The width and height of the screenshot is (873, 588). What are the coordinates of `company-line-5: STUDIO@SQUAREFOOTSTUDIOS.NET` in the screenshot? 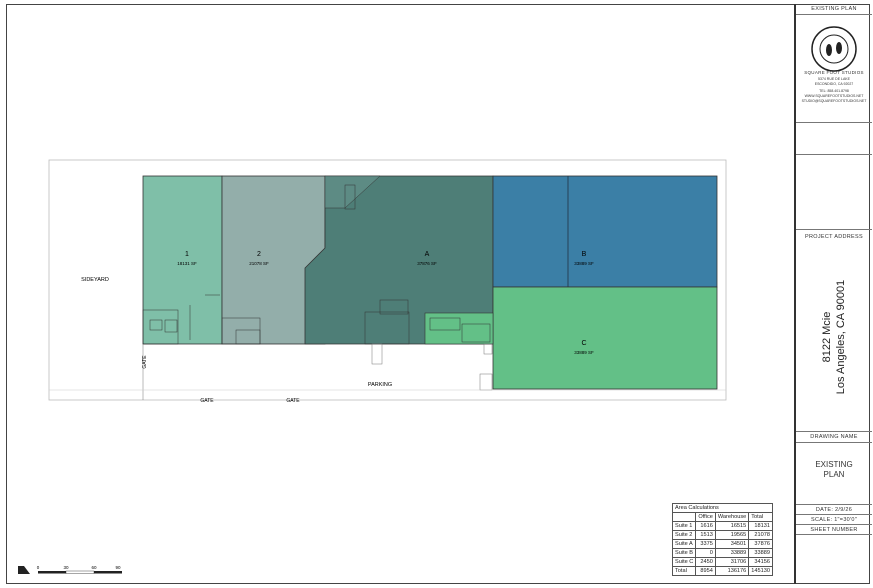 It's located at (834, 101).